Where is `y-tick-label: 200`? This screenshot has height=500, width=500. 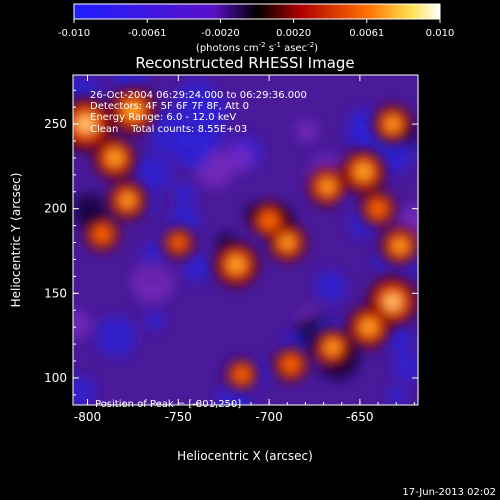
y-tick-label: 200 is located at coordinates (55, 209).